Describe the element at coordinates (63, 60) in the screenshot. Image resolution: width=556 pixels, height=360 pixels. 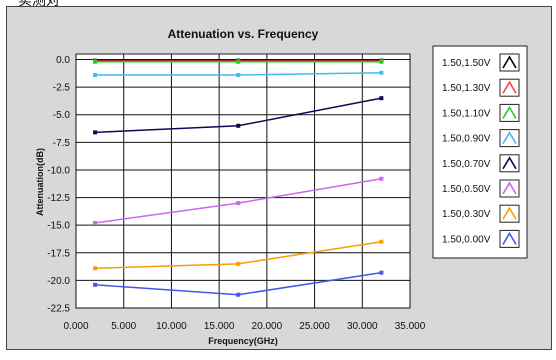
I see `y-tick-label: 0.0` at that location.